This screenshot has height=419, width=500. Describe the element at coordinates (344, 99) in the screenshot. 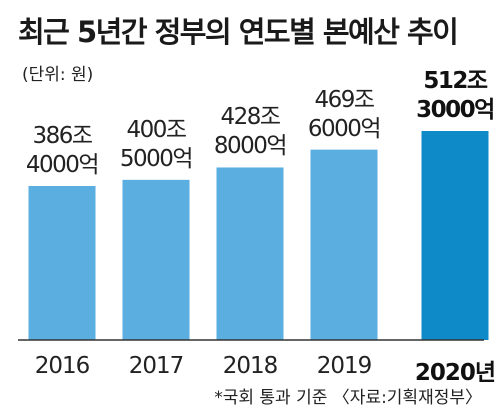

I see `value-label-jo: 469조` at that location.